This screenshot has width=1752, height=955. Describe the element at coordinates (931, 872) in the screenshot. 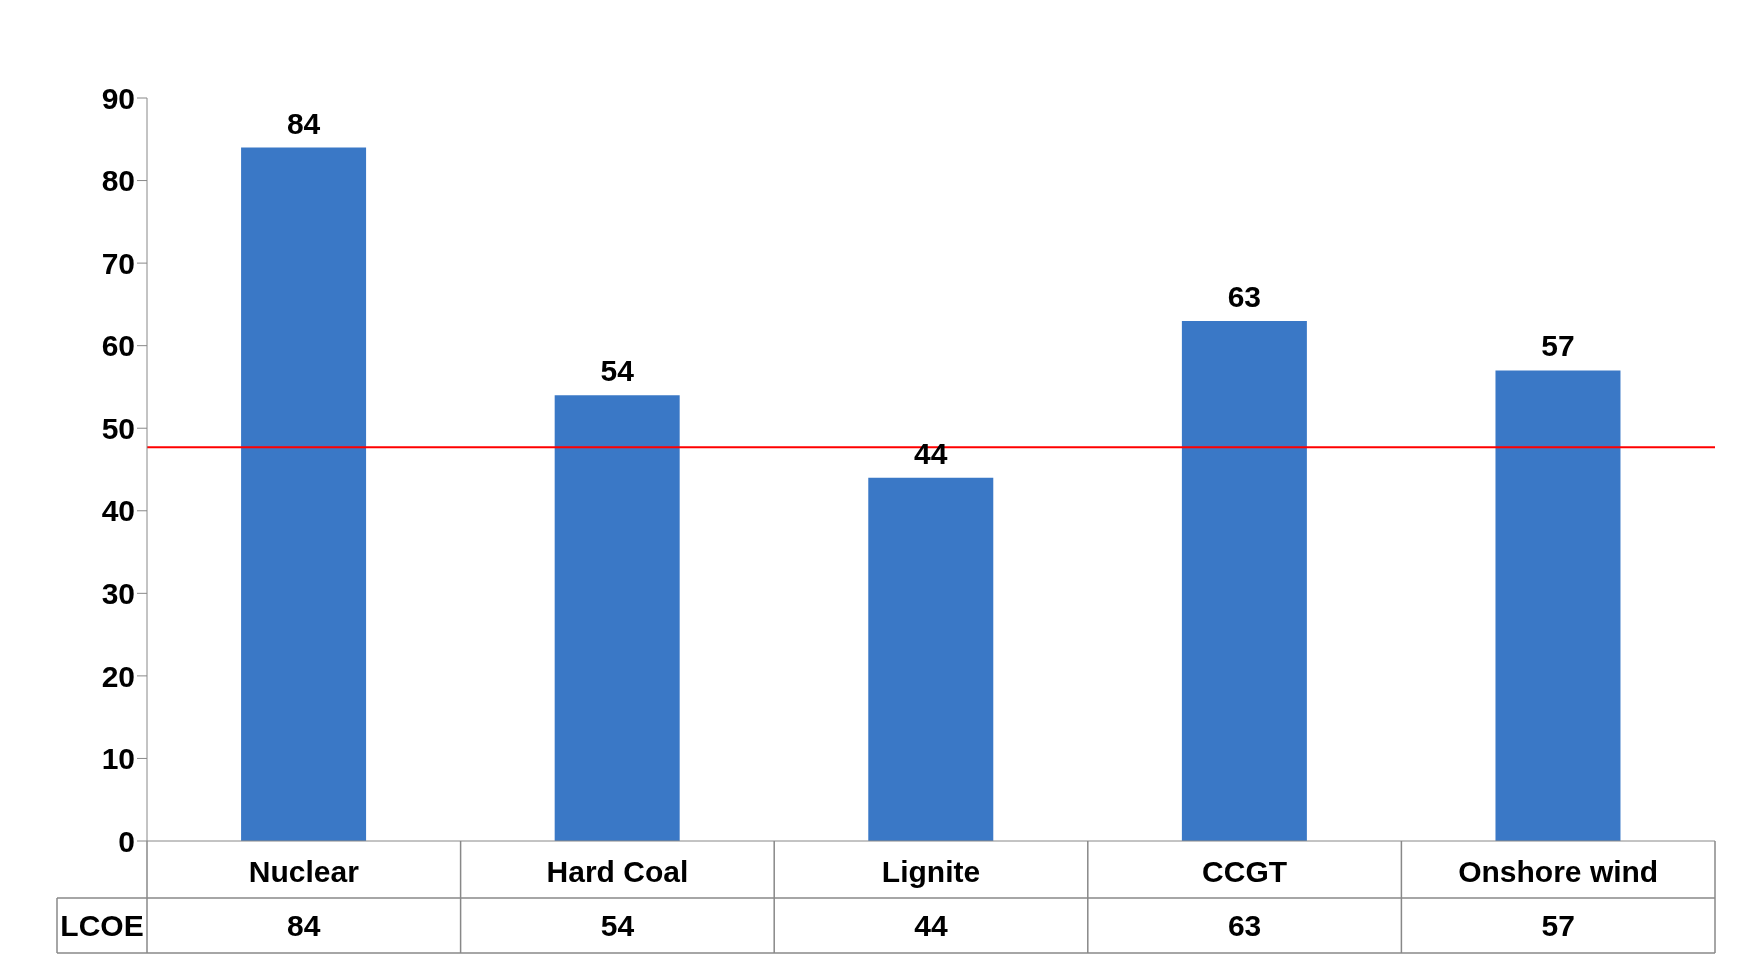

I see `x-tick-label: Lignite` at that location.